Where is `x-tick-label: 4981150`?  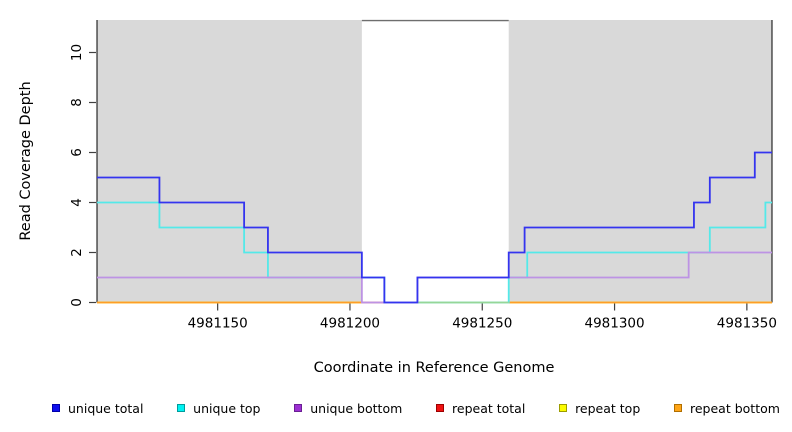 x-tick-label: 4981150 is located at coordinates (218, 324).